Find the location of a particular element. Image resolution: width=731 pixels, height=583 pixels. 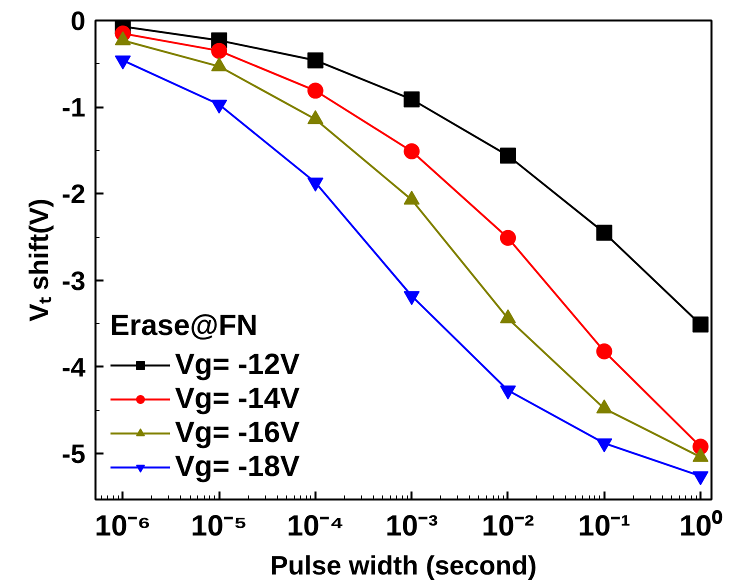

legend-label: Vg= -16V is located at coordinates (237, 433).